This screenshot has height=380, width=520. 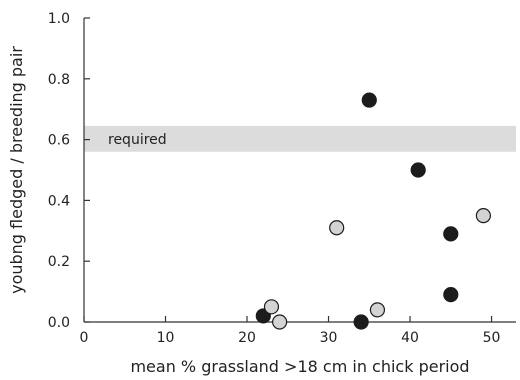 I want to click on y-tick-label: 0.0, so click(x=59, y=323).